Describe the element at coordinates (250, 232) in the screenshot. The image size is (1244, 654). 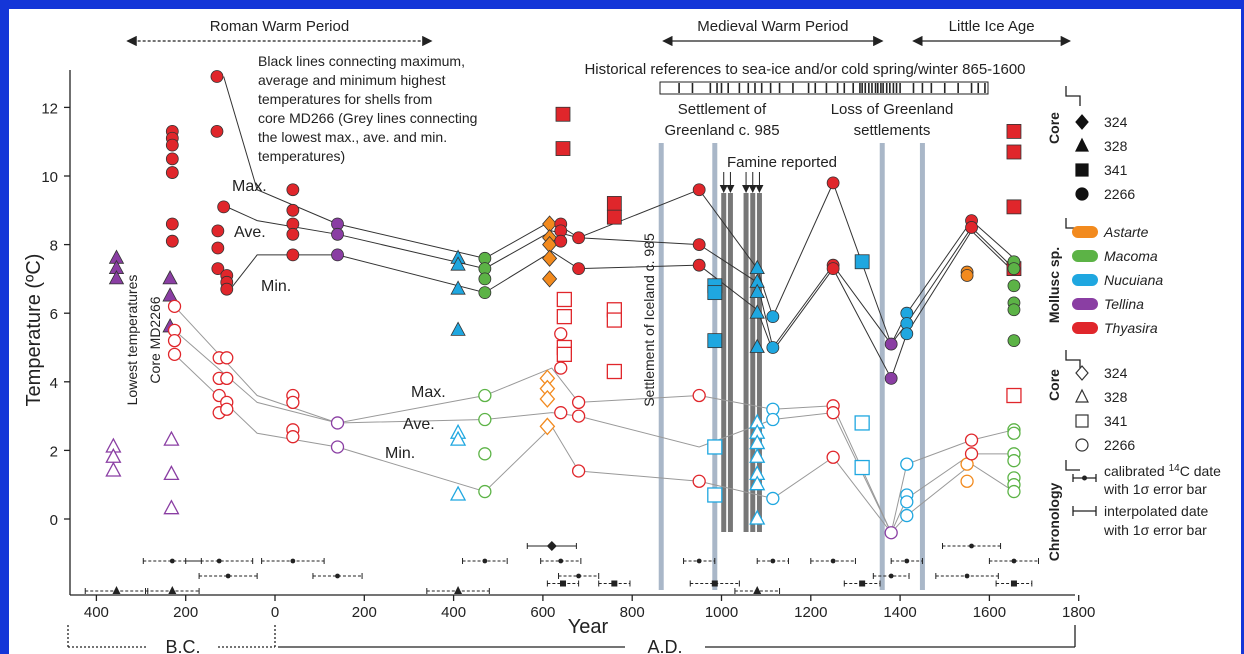
I see `label-ave-high: Ave.` at that location.